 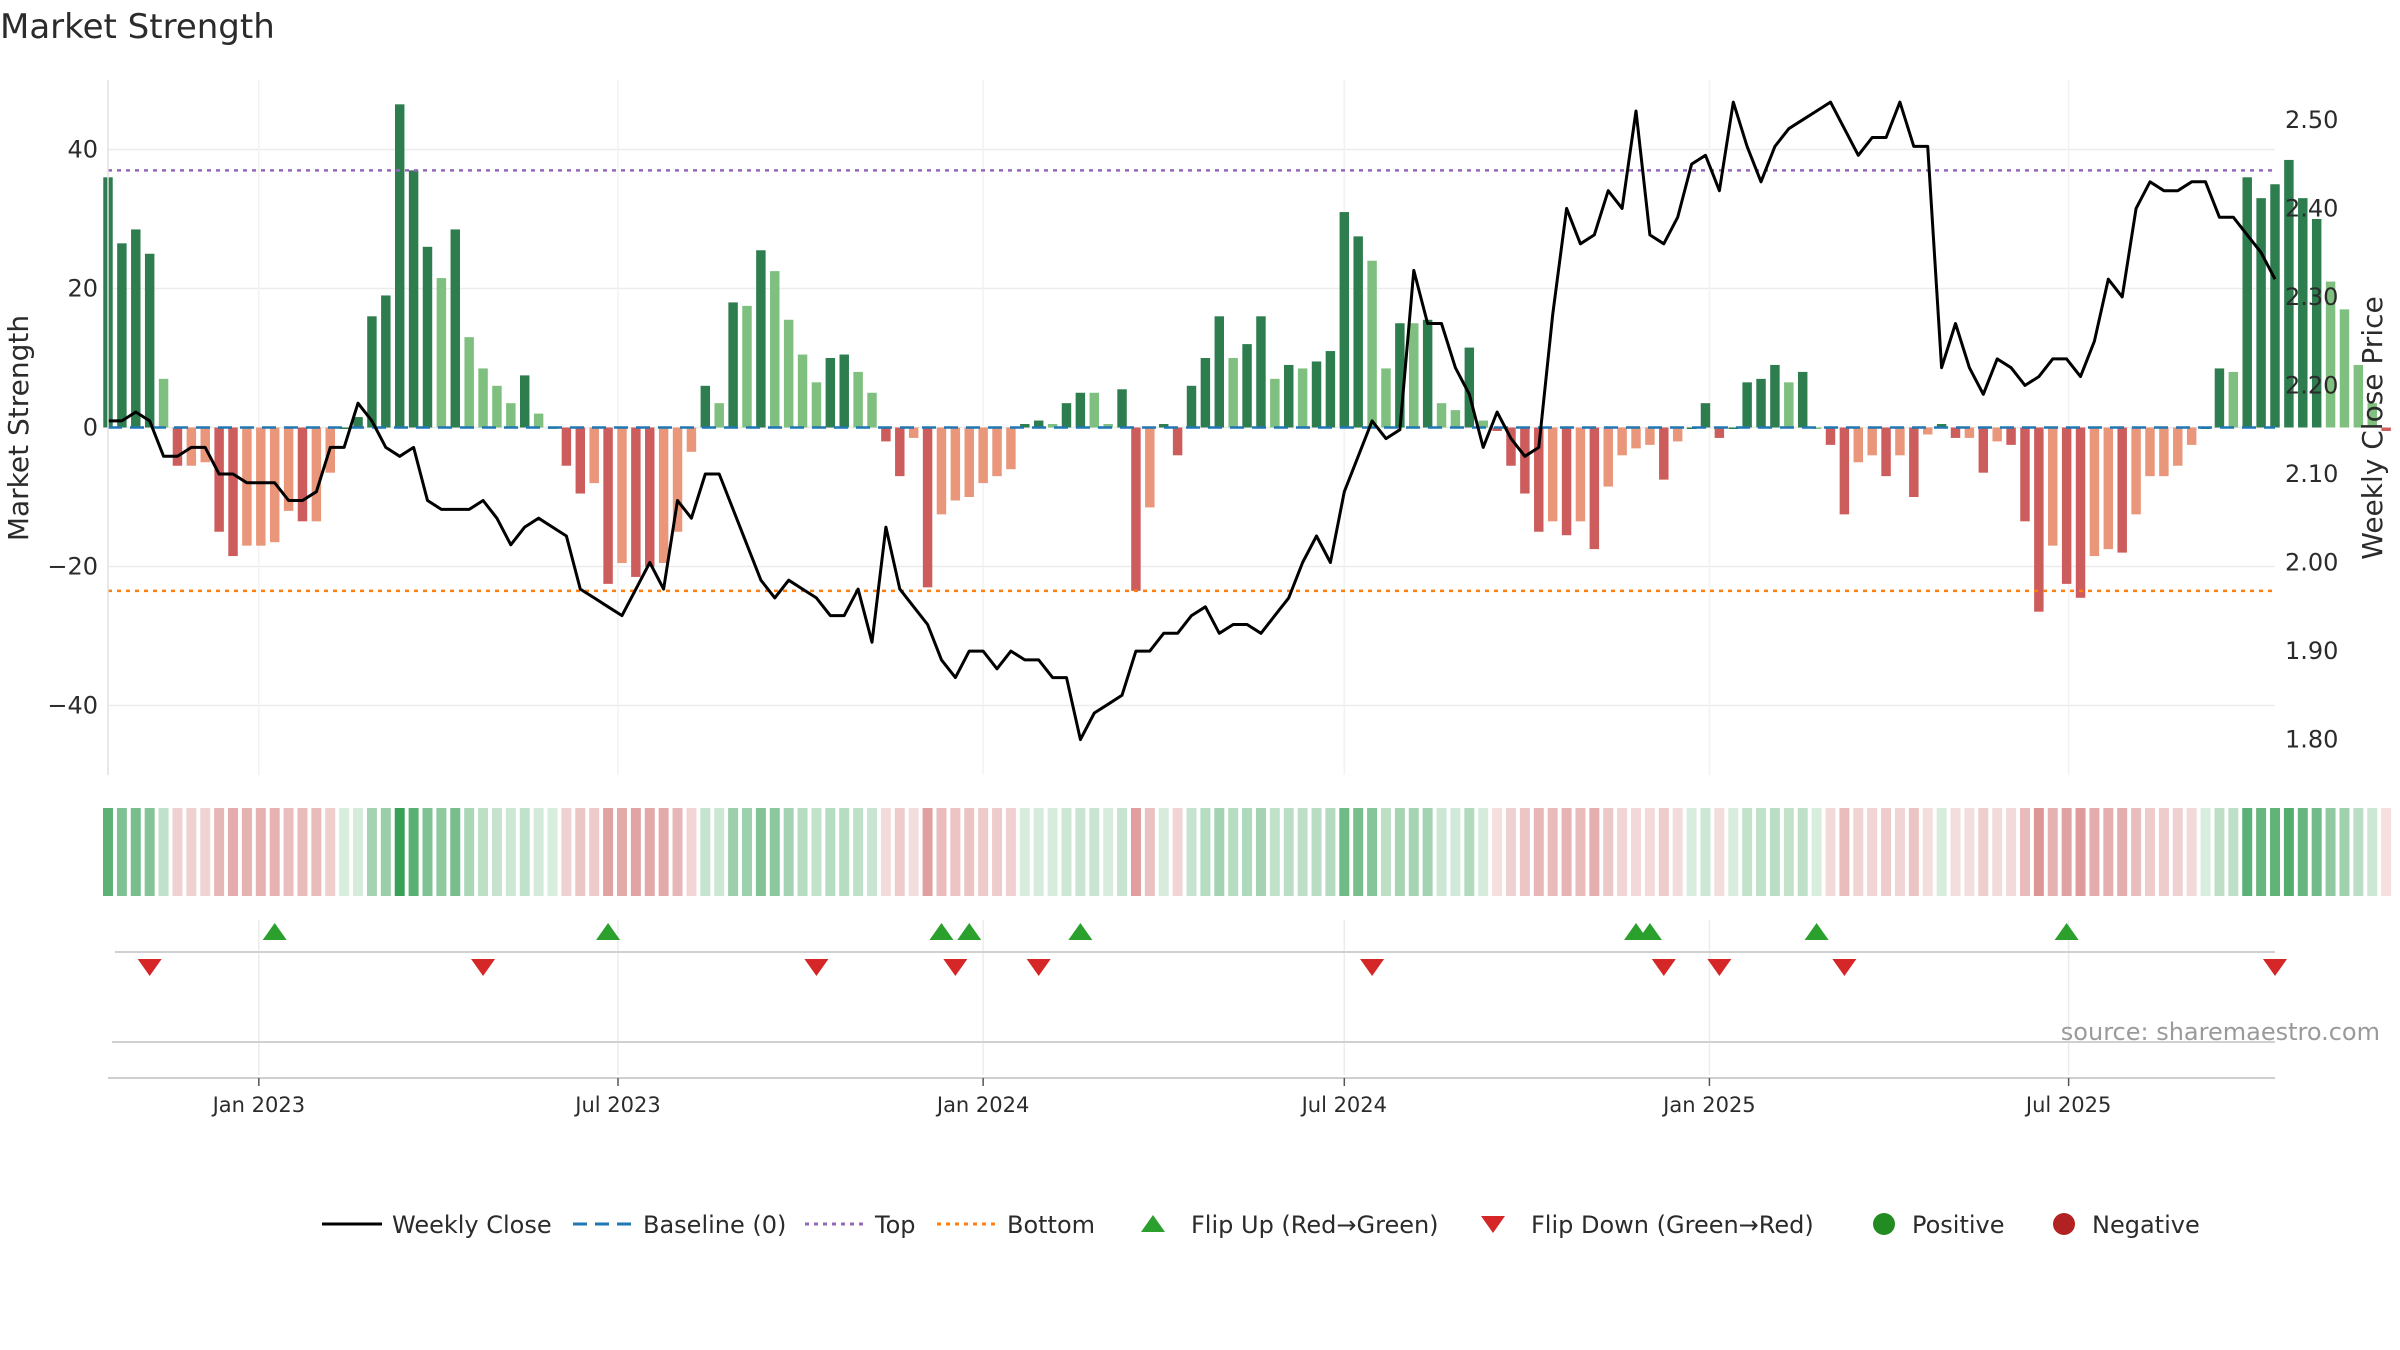 What do you see at coordinates (137, 27) in the screenshot?
I see `chart-title: Market Strength` at bounding box center [137, 27].